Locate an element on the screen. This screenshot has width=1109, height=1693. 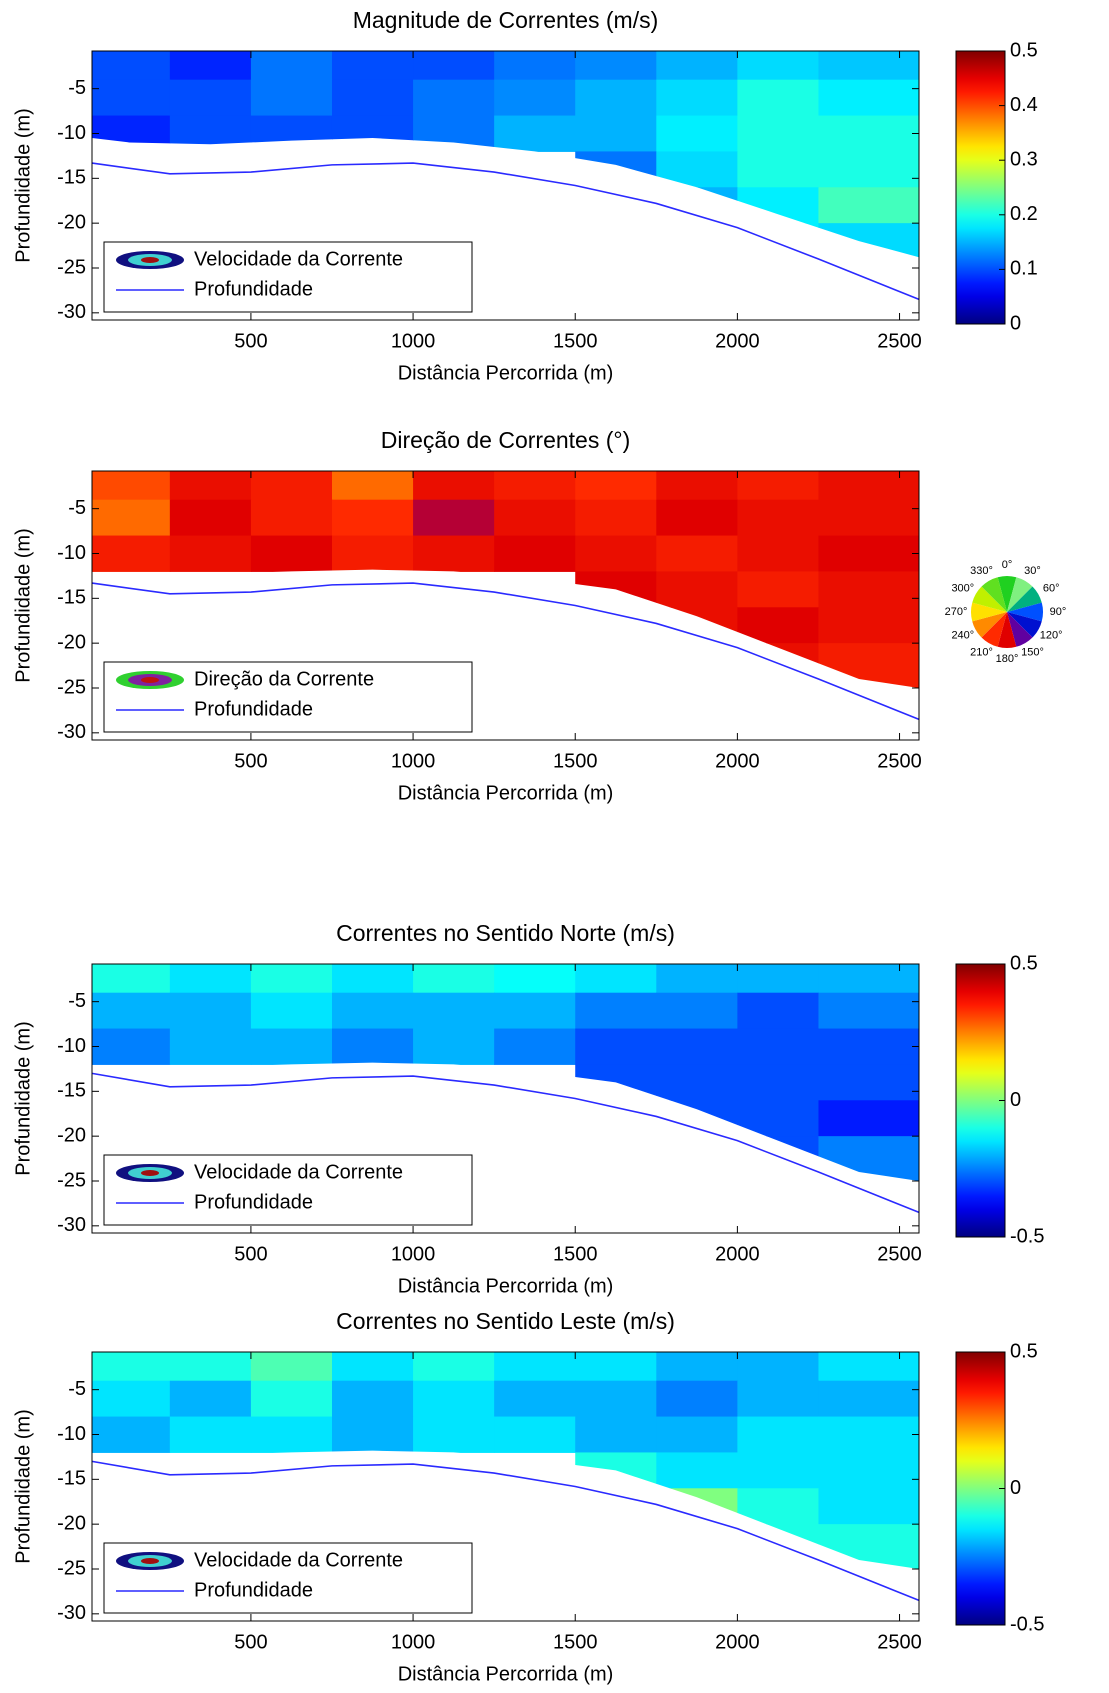
x-tick-label: 1500 is located at coordinates (575, 761).